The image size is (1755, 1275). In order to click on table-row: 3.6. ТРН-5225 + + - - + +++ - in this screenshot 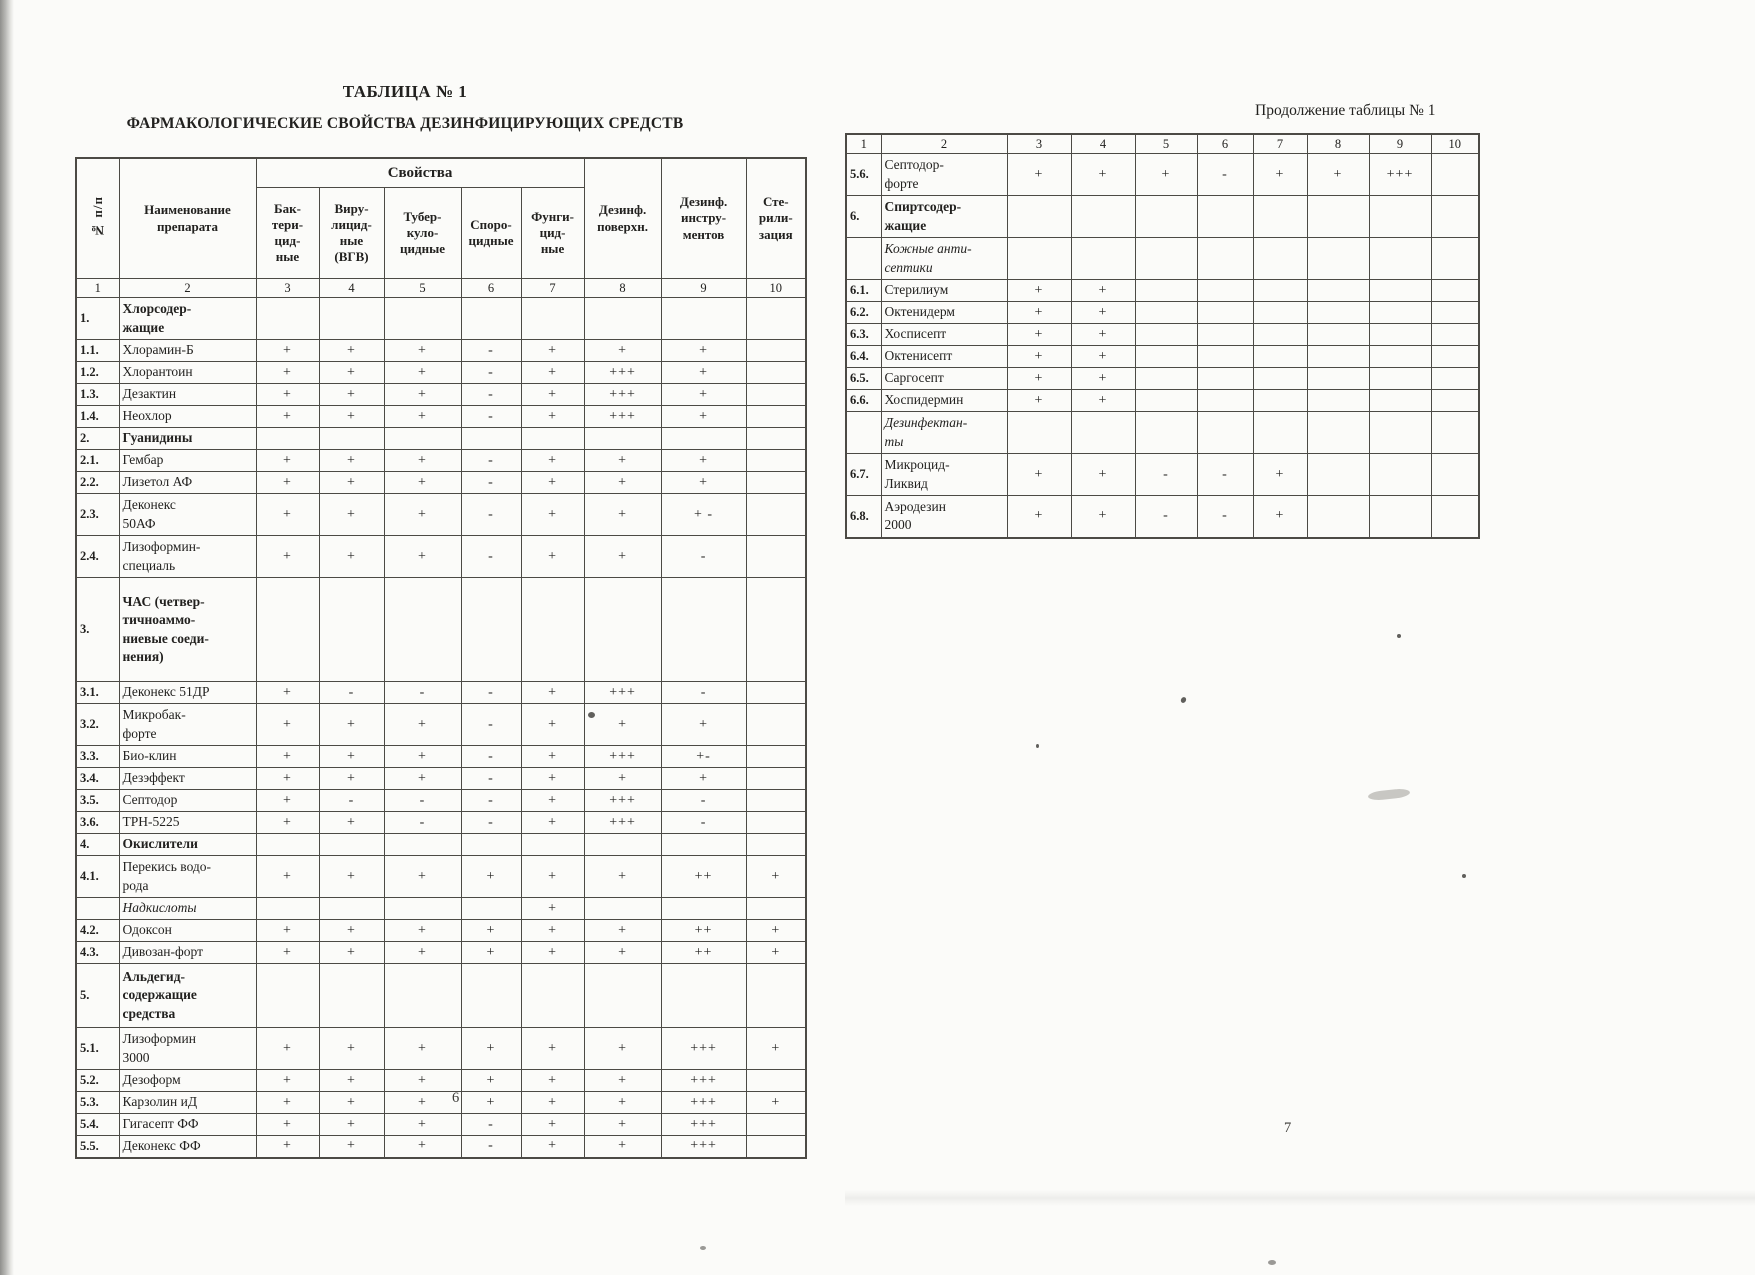, I will do `click(441, 822)`.